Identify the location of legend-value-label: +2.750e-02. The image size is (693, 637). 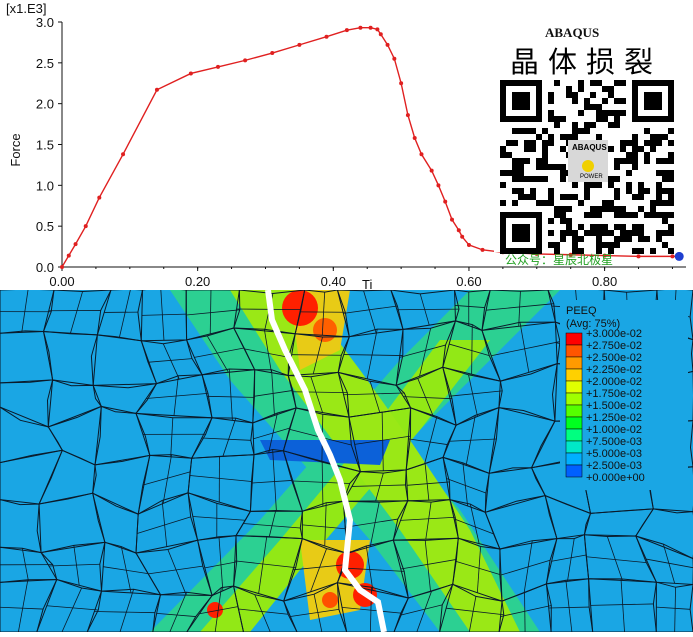
(614, 346).